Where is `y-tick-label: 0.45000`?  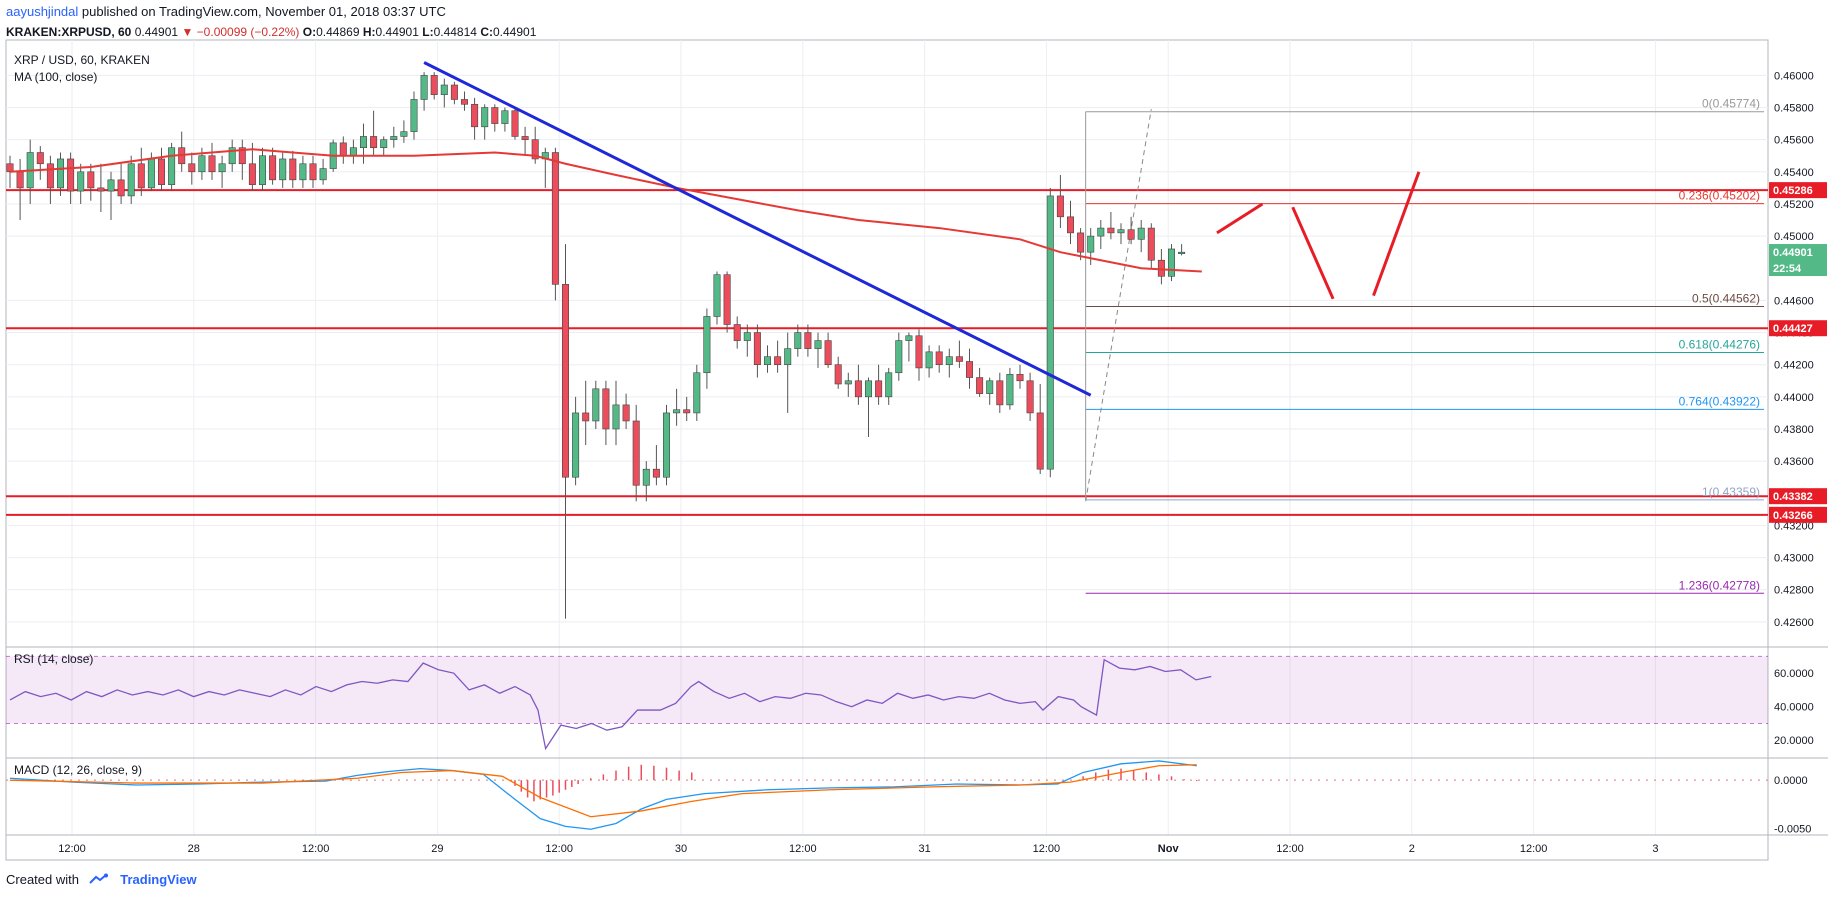
y-tick-label: 0.45000 is located at coordinates (1794, 237).